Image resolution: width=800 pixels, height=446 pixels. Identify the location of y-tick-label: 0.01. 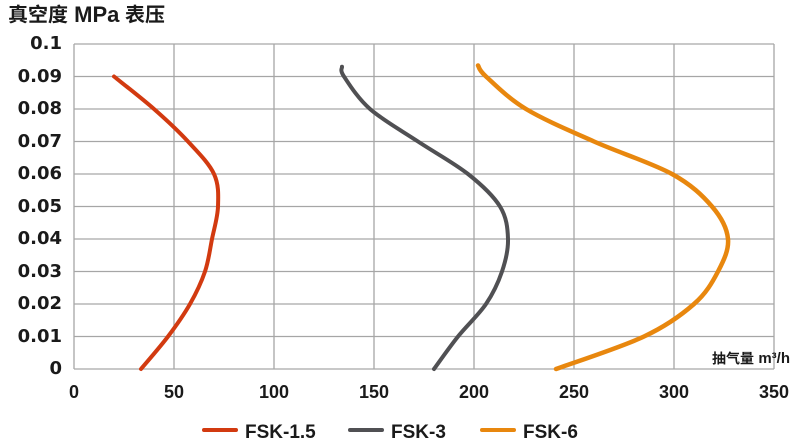
(39, 336).